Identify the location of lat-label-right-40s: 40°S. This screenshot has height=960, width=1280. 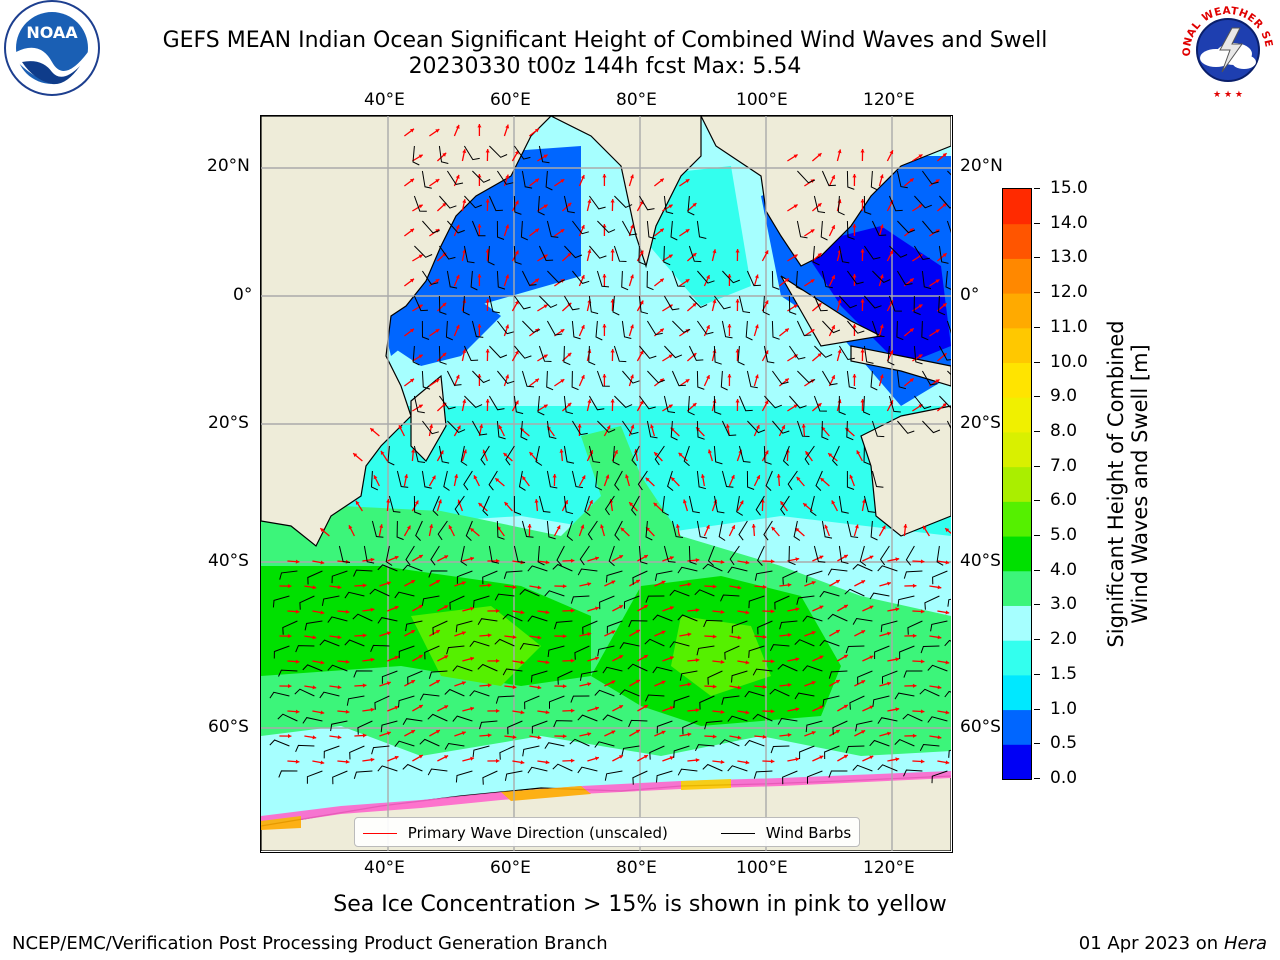
(980, 561).